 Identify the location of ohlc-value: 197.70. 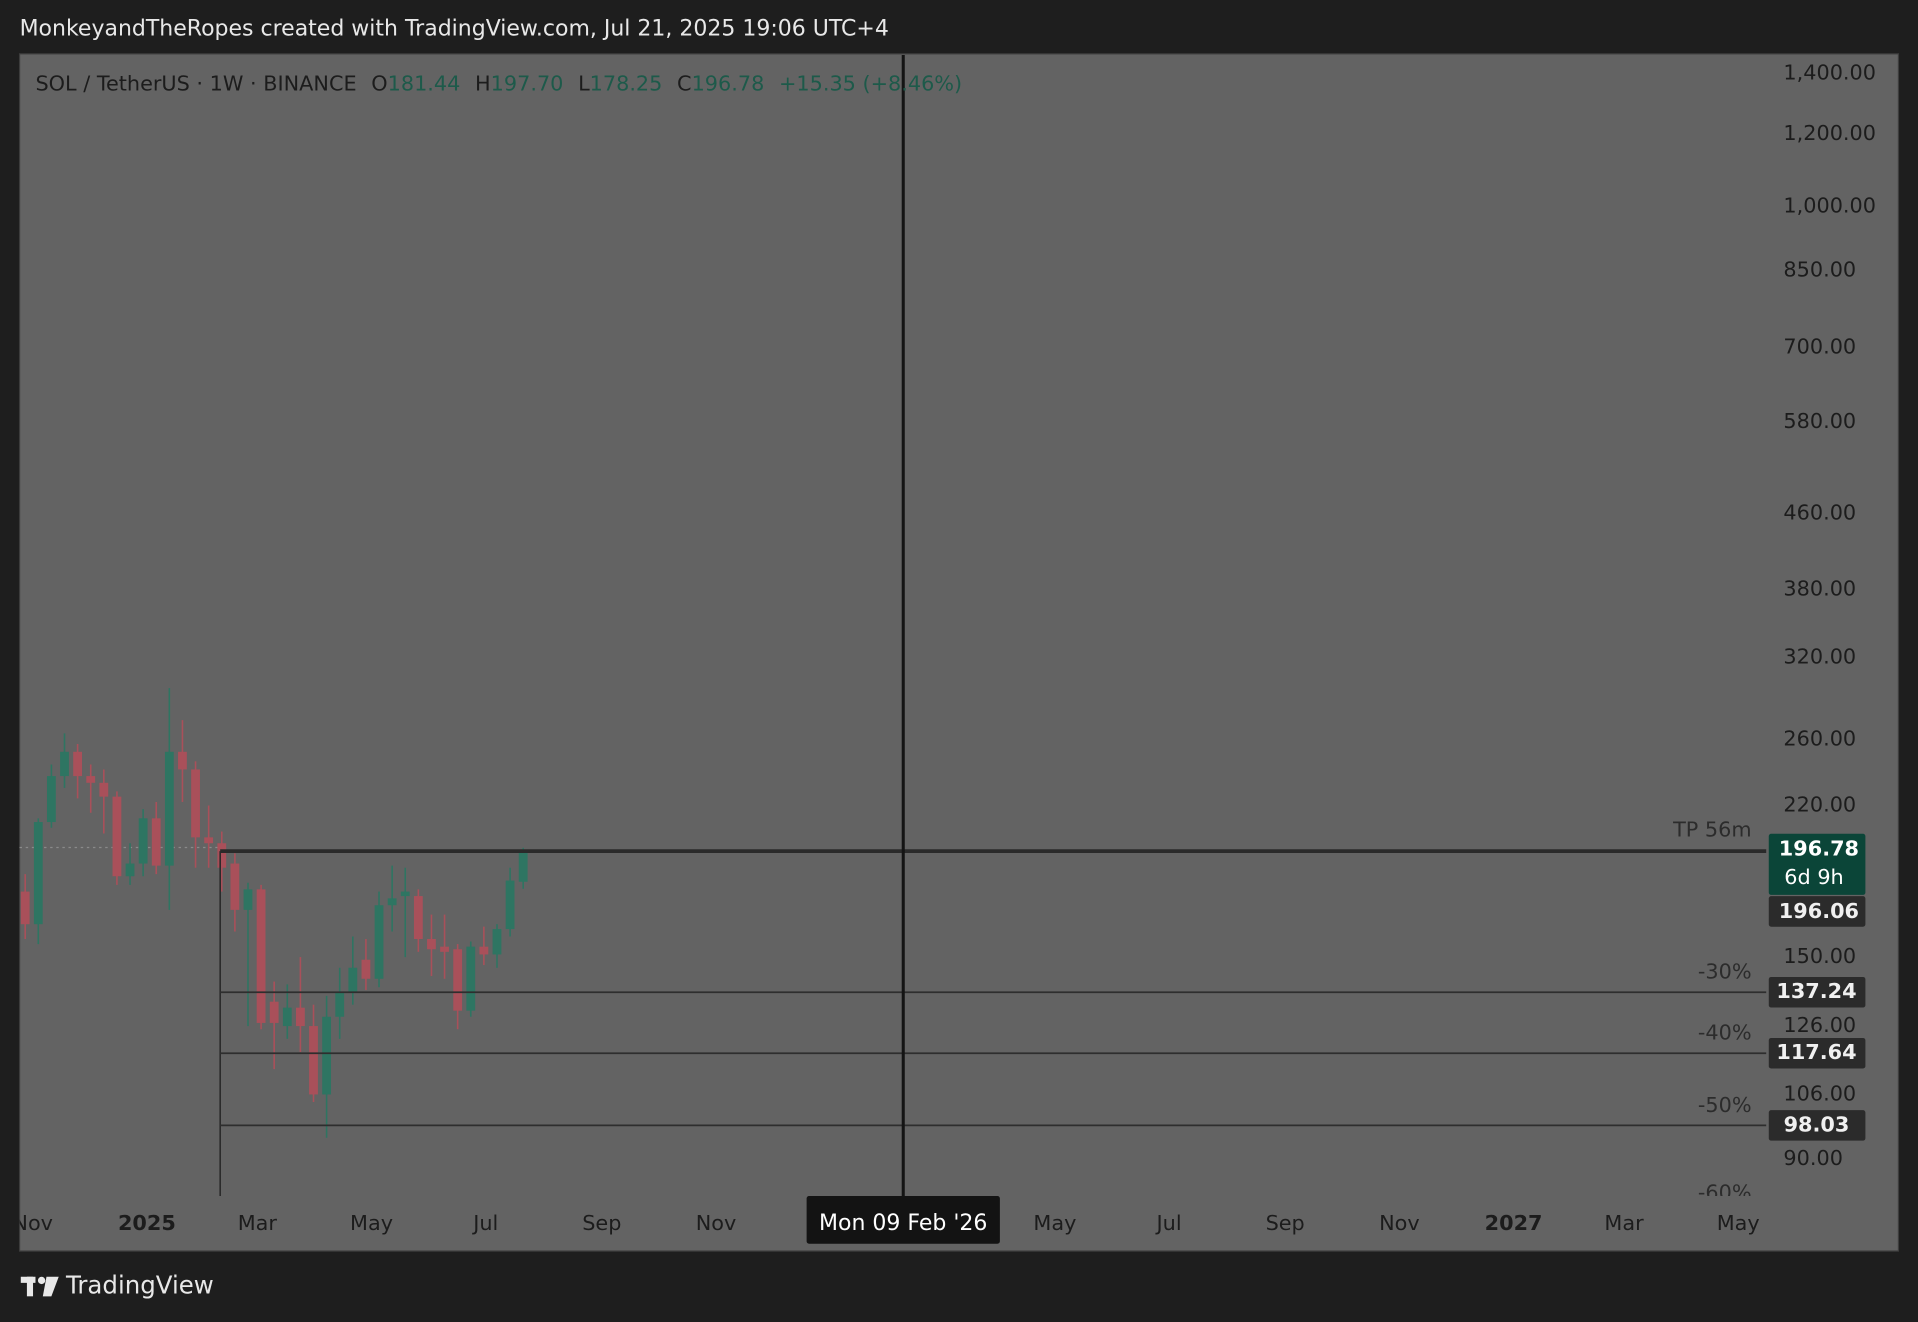
(527, 83).